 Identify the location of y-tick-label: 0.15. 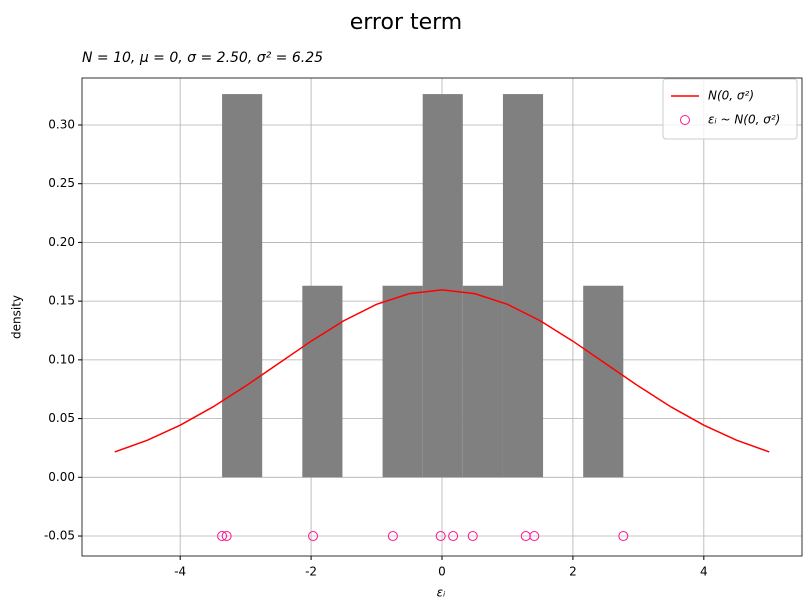
(61, 301).